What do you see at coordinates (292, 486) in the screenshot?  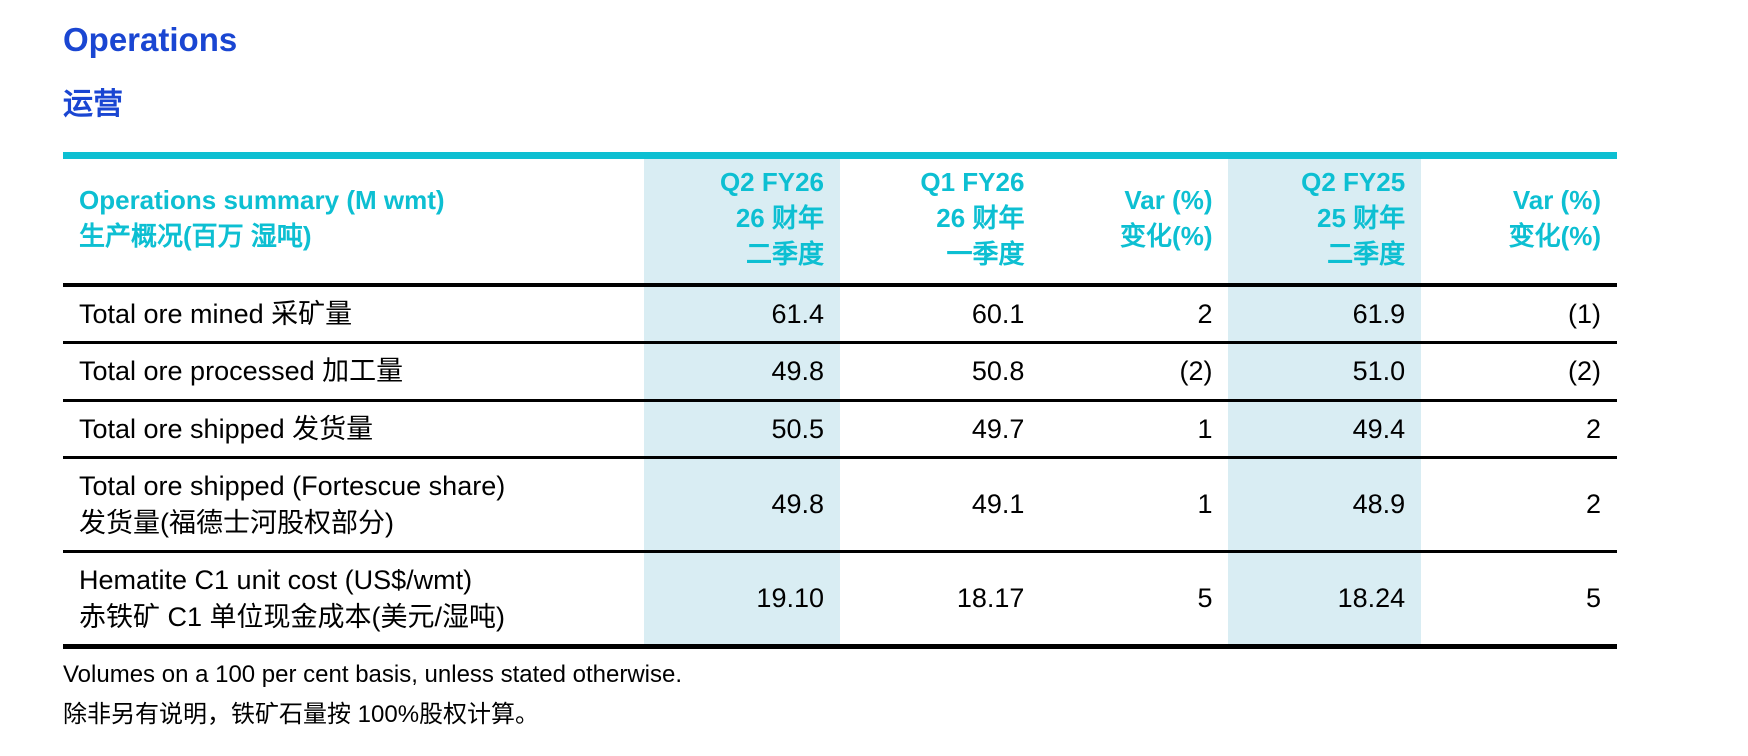 I see `row-label-en: Total ore shipped (Fortescue share)` at bounding box center [292, 486].